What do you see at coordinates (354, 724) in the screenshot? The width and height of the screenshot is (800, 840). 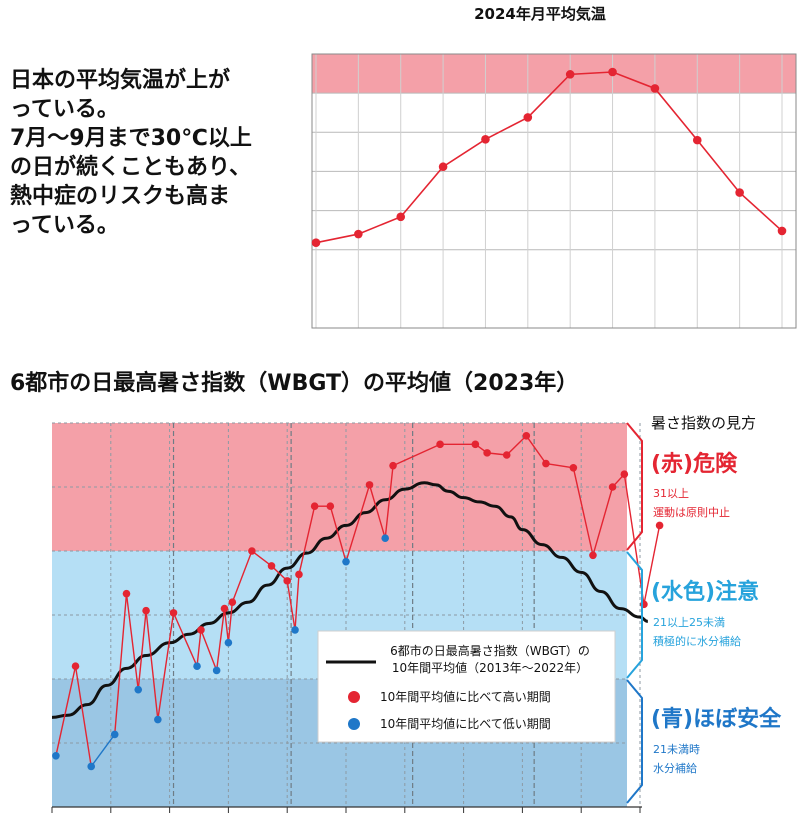 I see `legend-low-marker` at bounding box center [354, 724].